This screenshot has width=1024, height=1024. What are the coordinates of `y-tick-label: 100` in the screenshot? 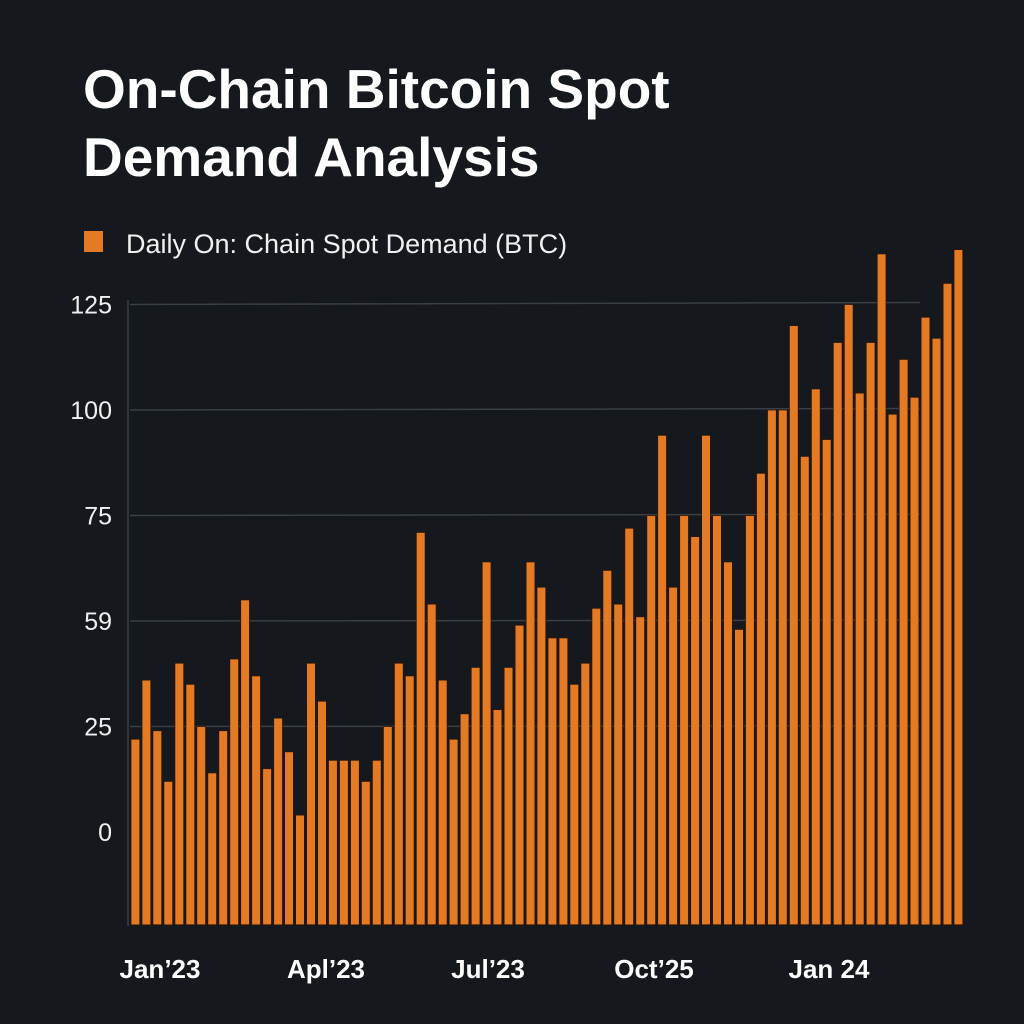 It's located at (91, 411).